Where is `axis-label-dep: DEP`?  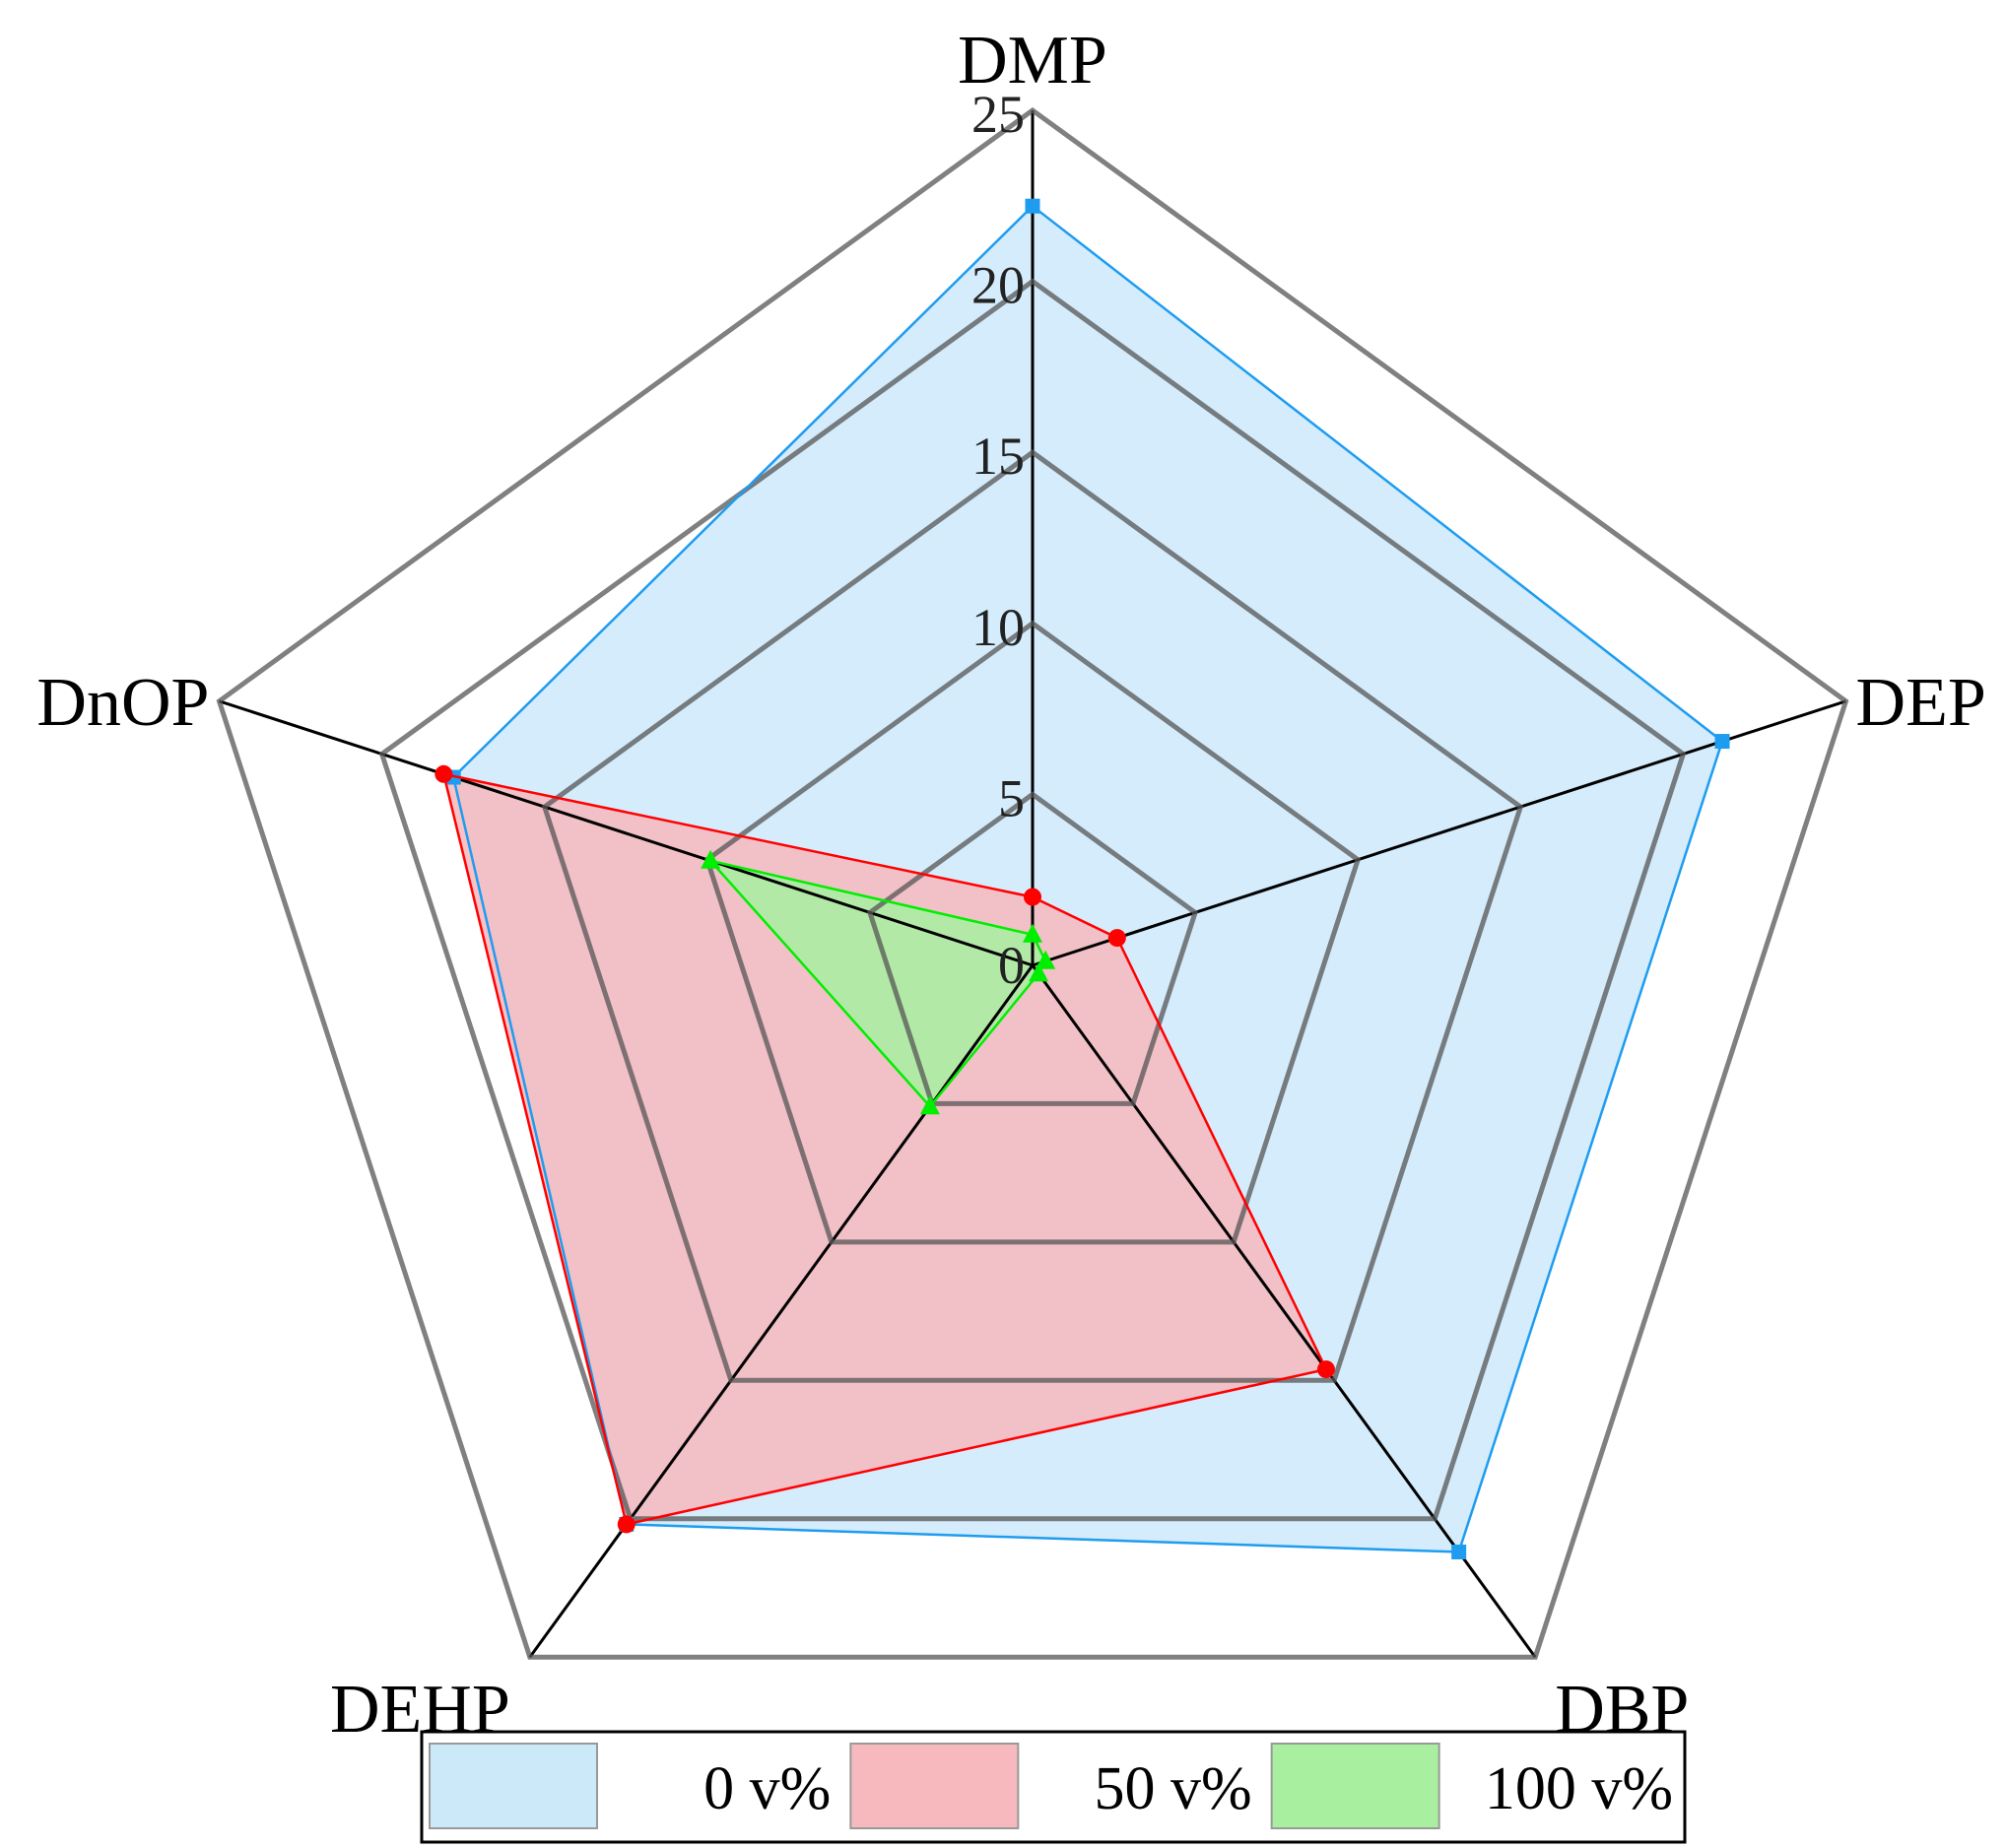 axis-label-dep: DEP is located at coordinates (1921, 703).